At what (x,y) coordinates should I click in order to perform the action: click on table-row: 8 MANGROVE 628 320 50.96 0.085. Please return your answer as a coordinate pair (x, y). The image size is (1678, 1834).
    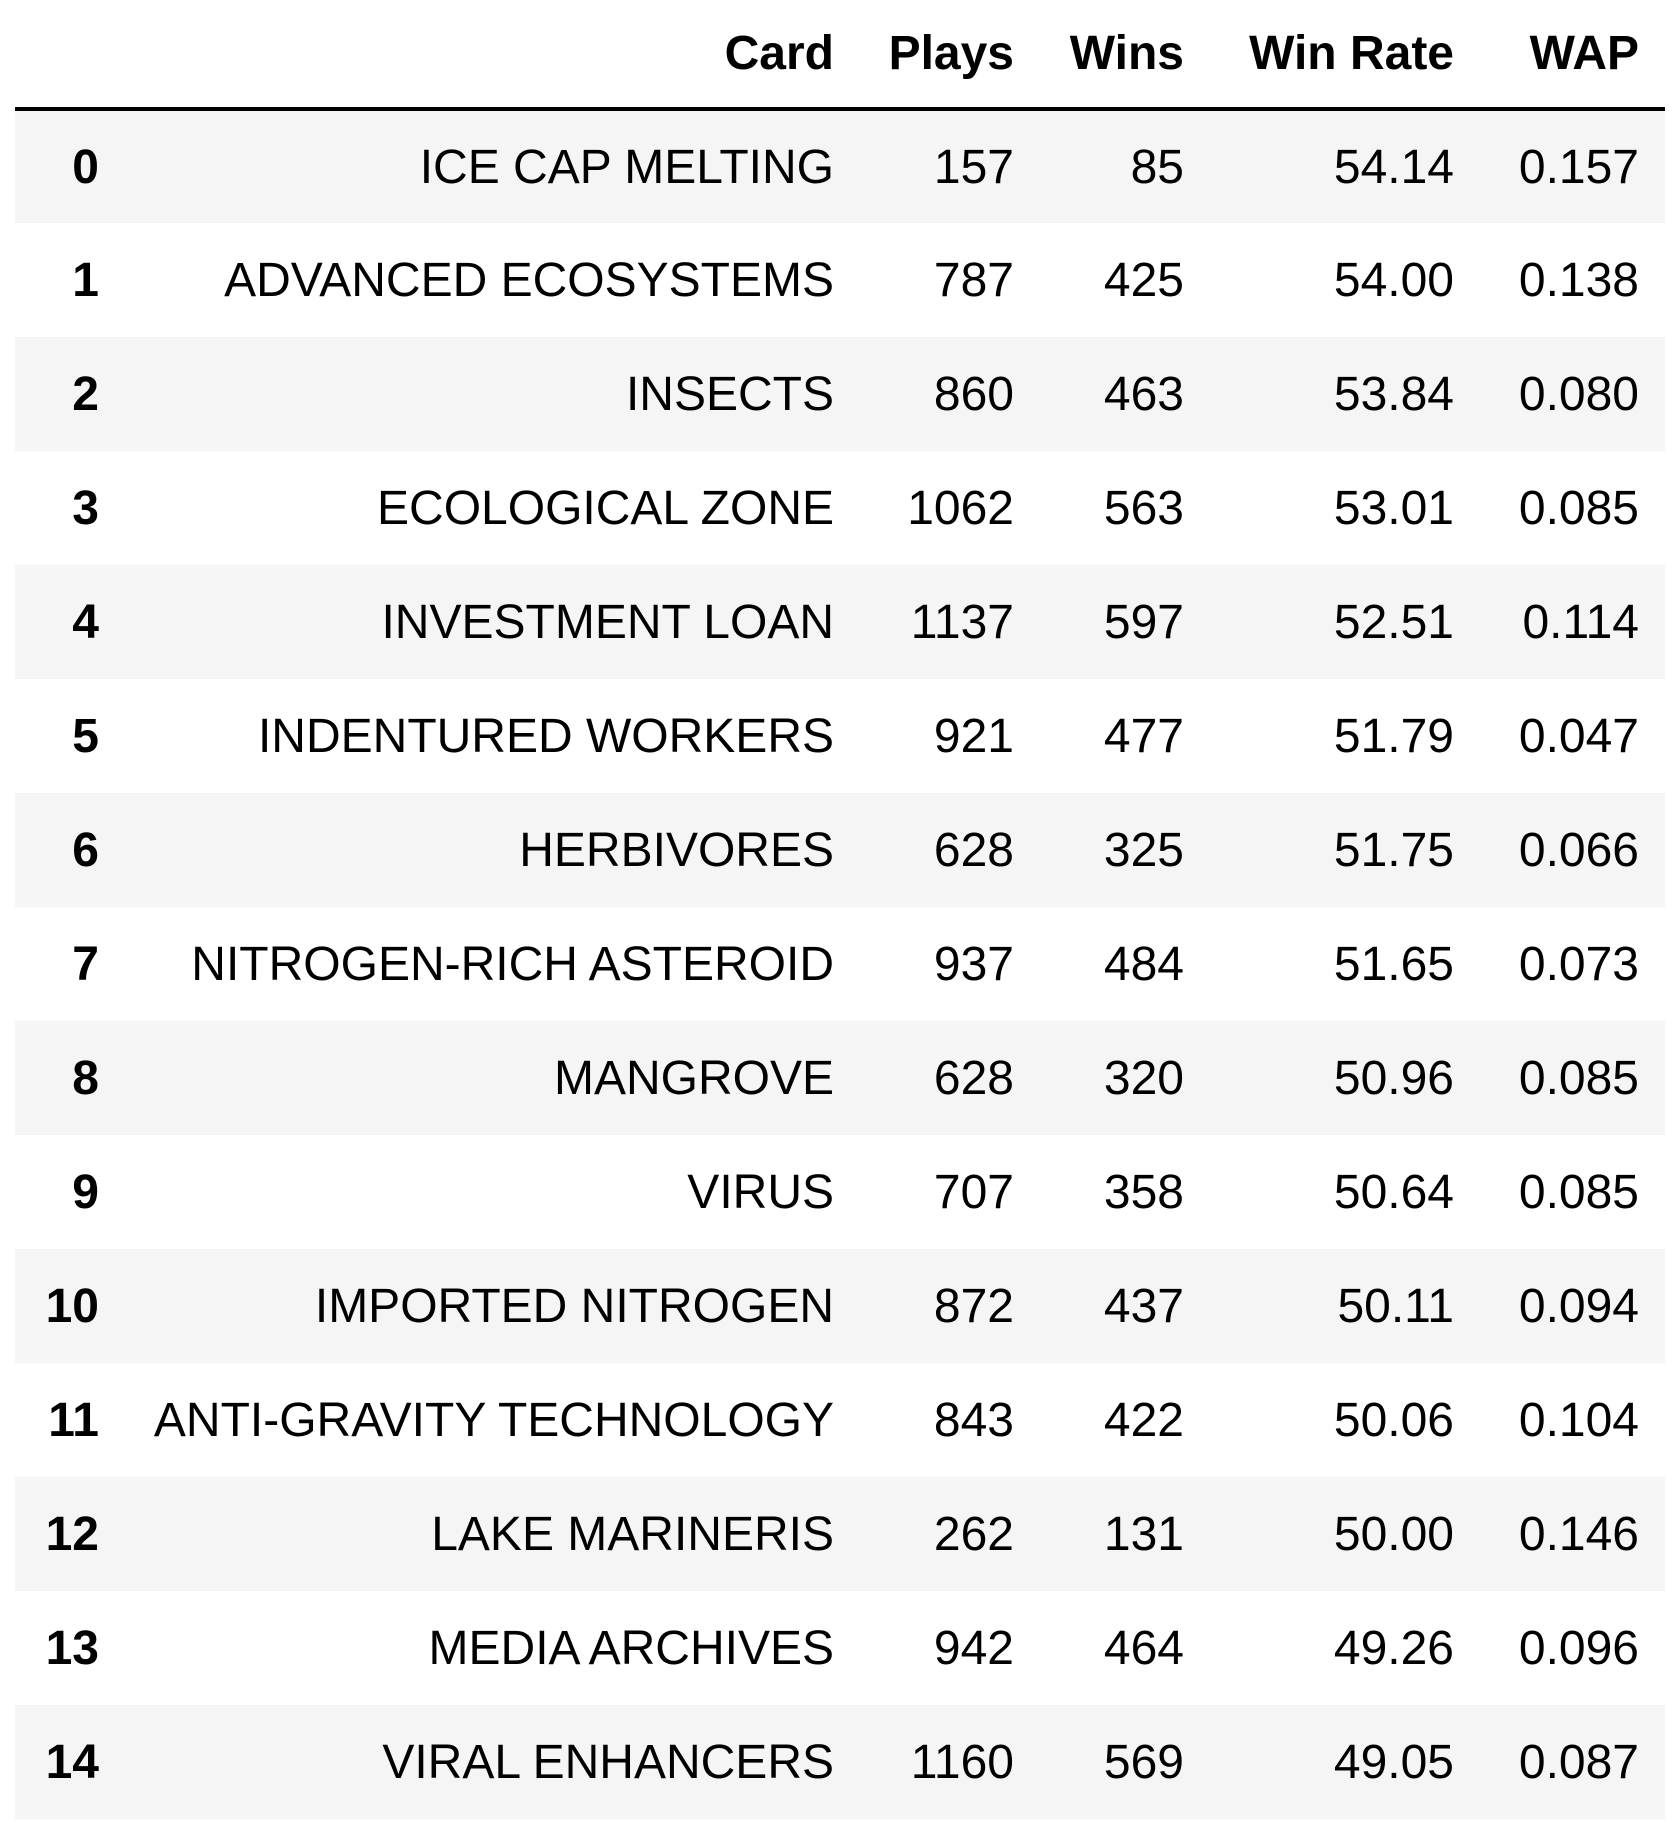
    Looking at the image, I should click on (840, 1078).